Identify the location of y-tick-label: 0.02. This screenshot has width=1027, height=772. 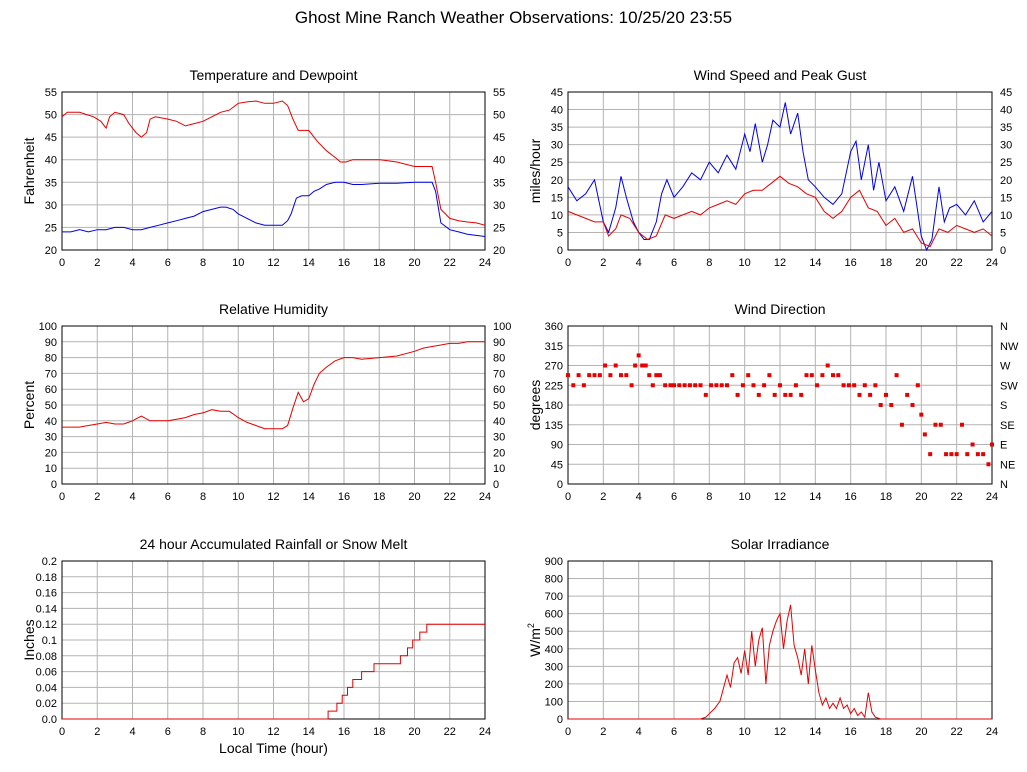
(46, 704).